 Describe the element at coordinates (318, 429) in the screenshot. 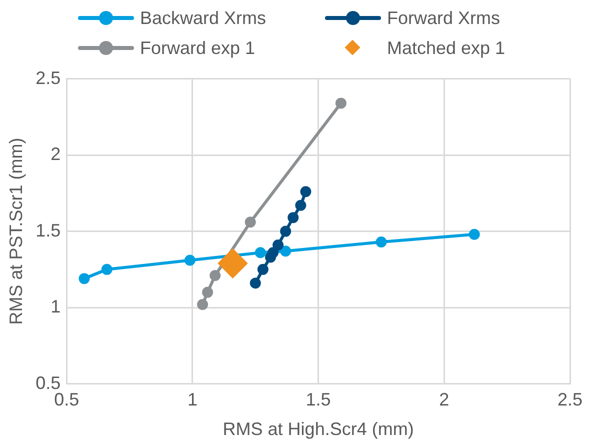

I see `x-axis-title: RMS at High.Scr4 (mm)` at that location.